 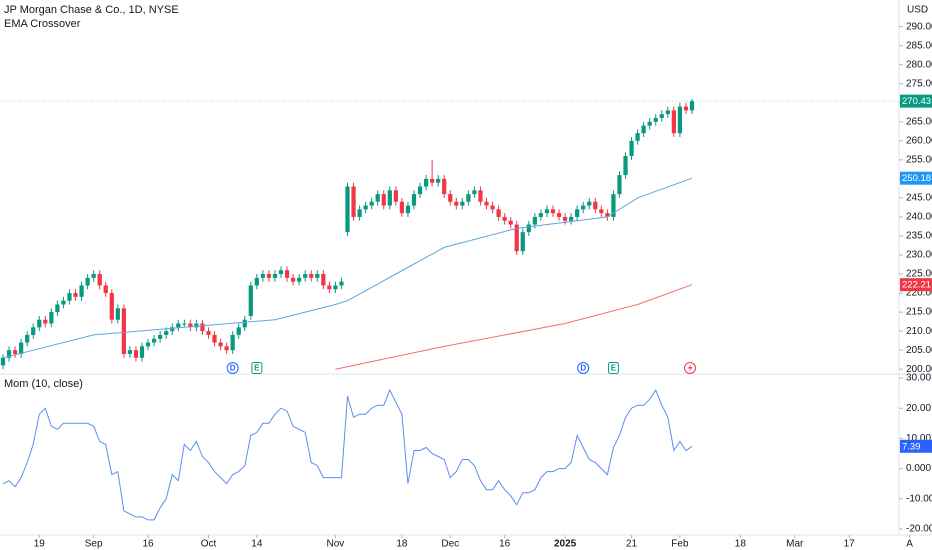 What do you see at coordinates (916, 178) in the screenshot?
I see `price-badge-label: 250.18` at bounding box center [916, 178].